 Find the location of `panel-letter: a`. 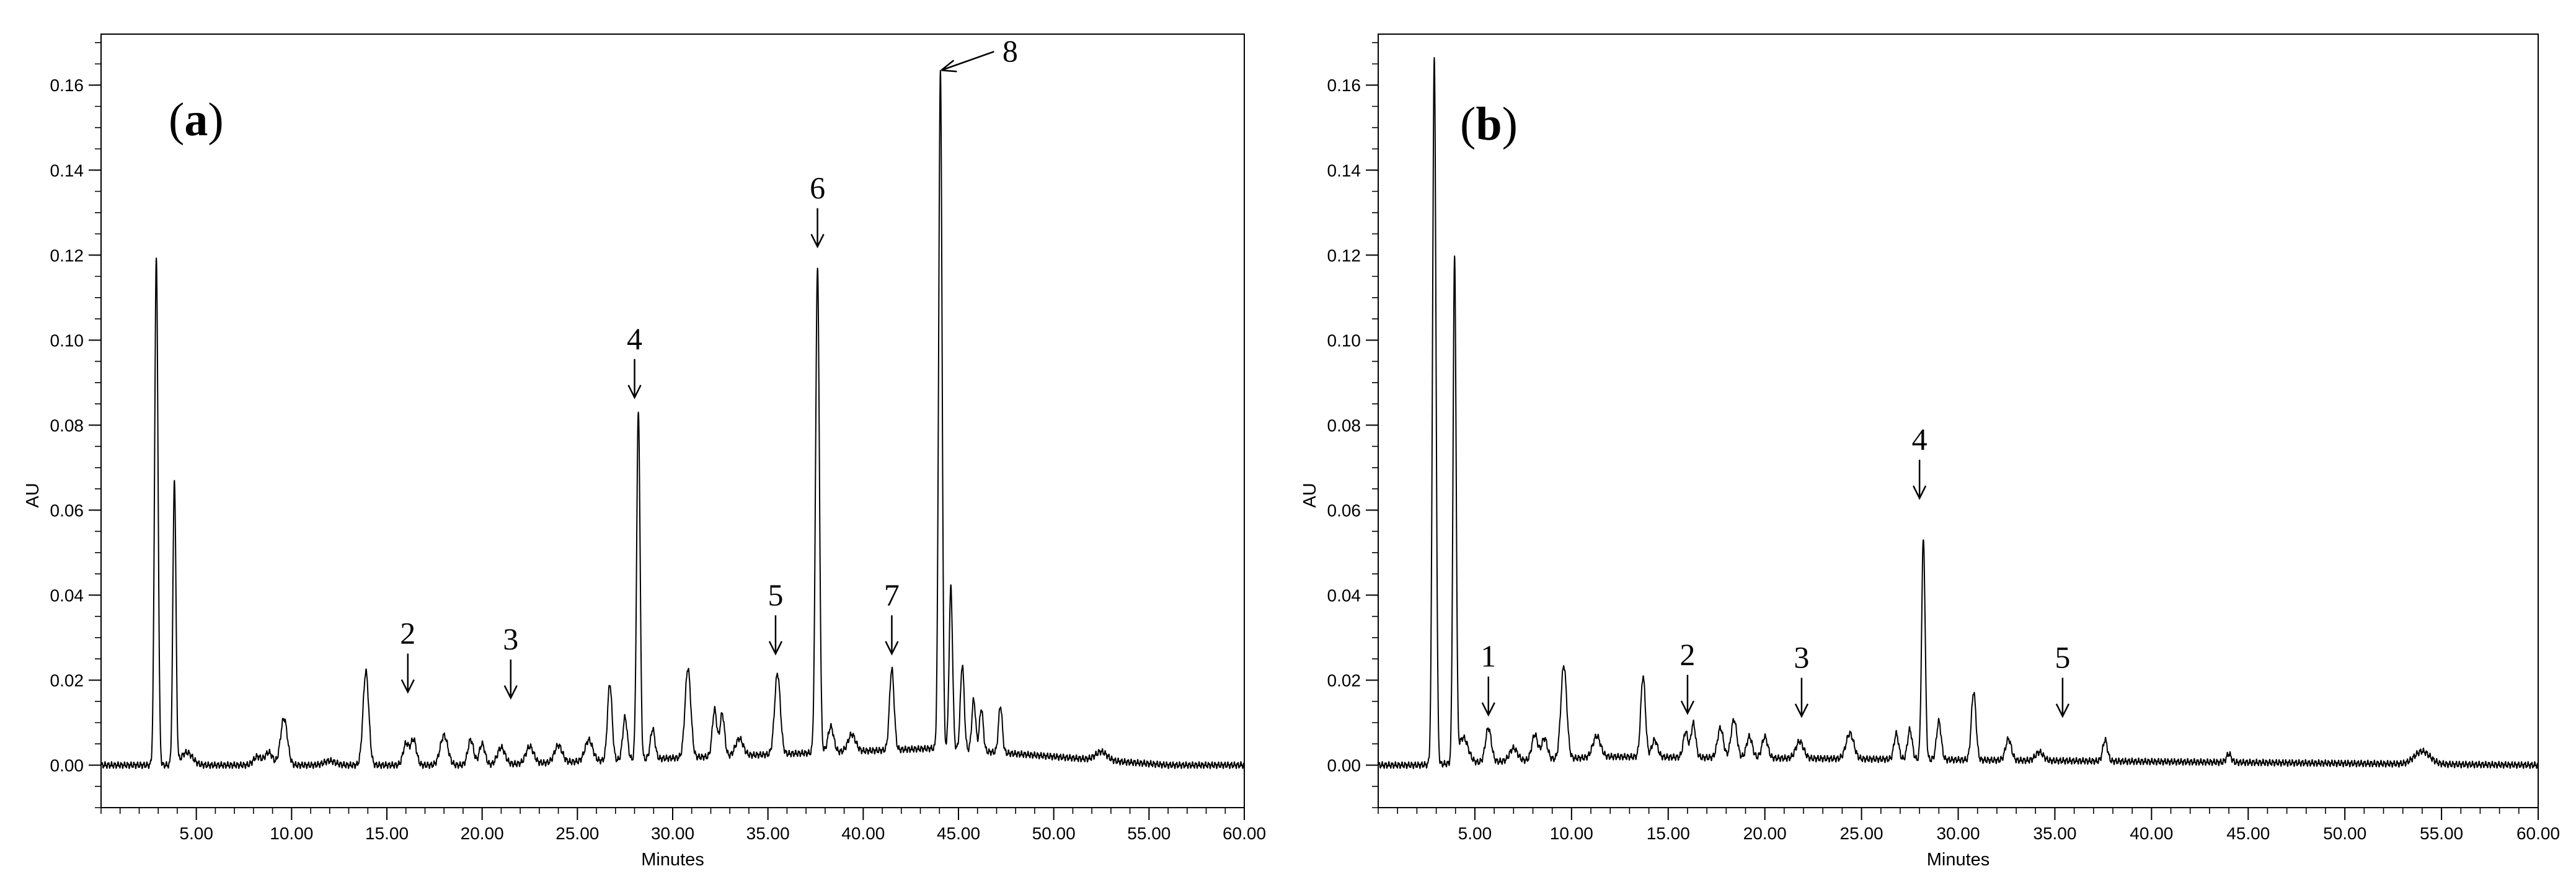

panel-letter: a is located at coordinates (196, 120).